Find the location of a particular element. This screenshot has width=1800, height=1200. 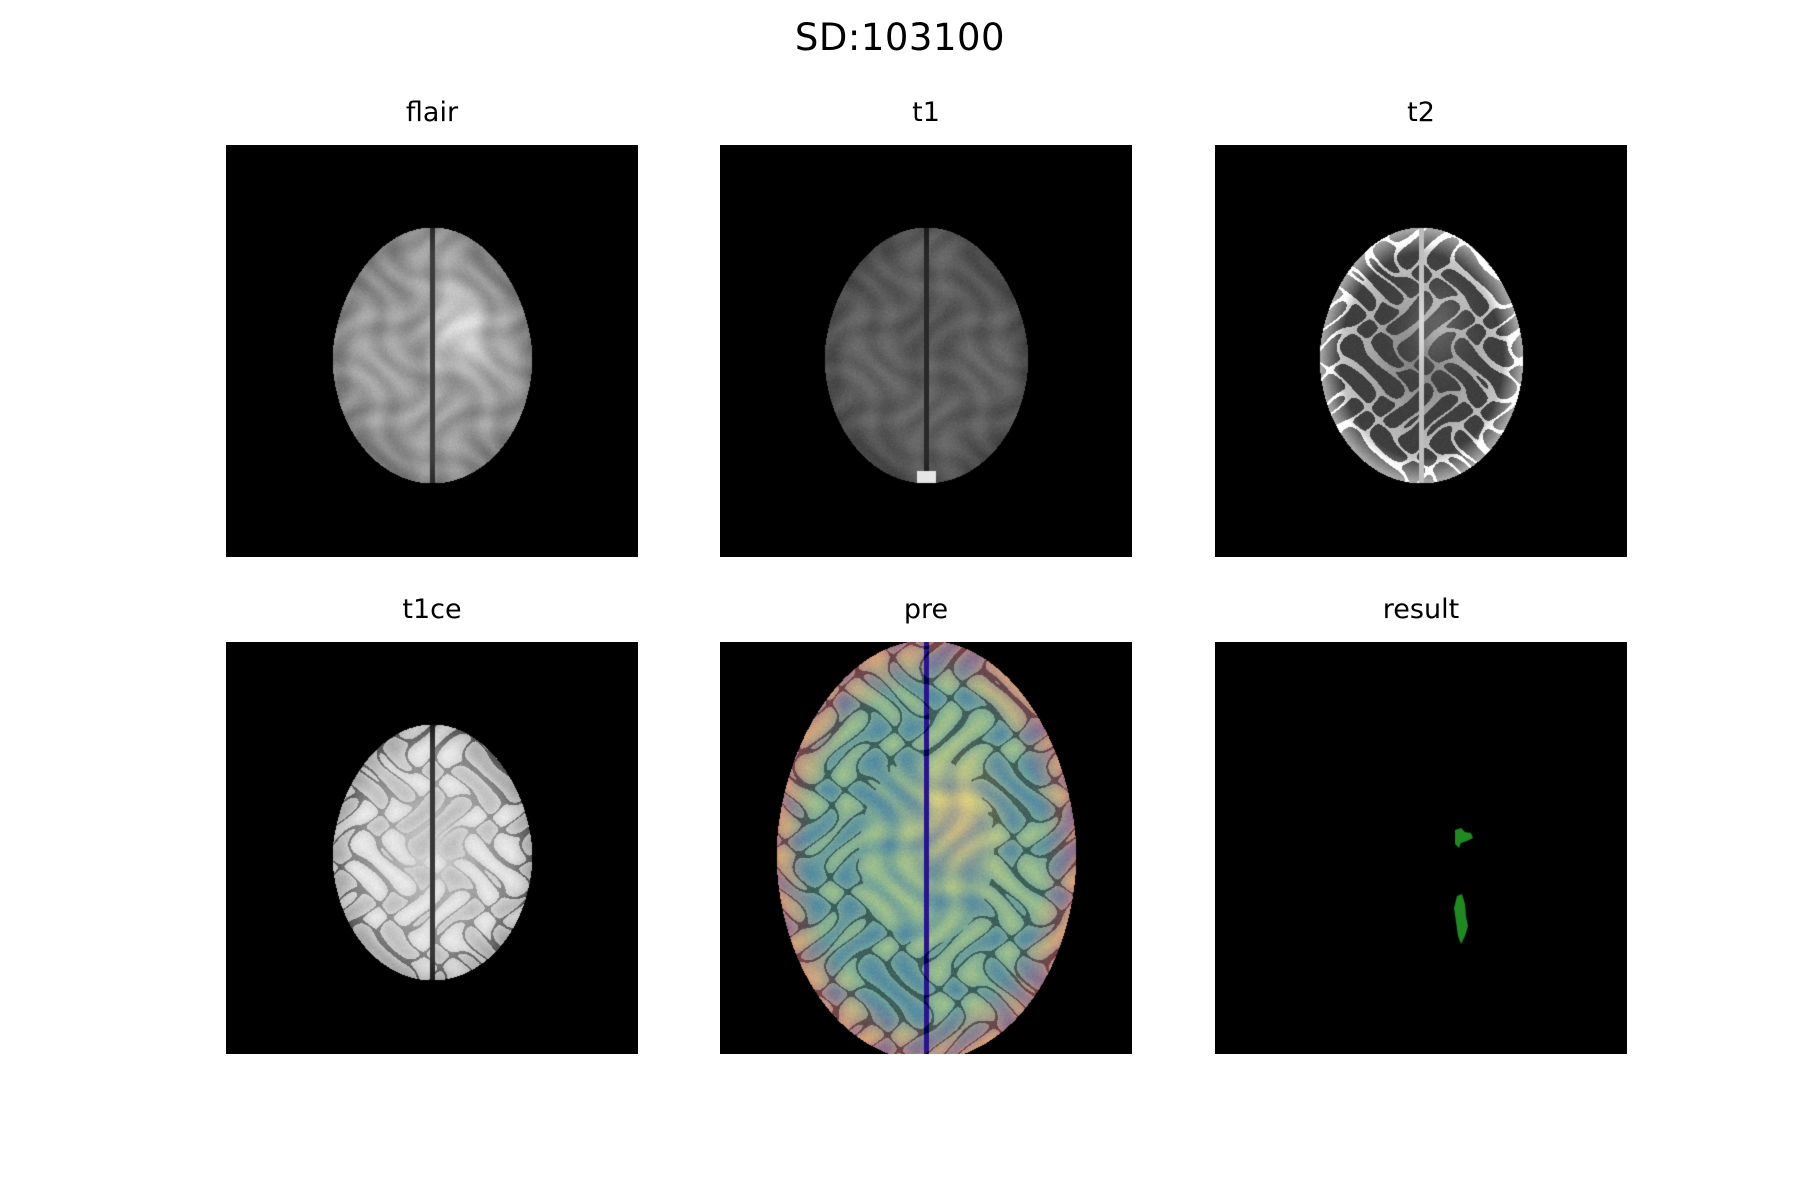

panel-title-t1ce: t1ce is located at coordinates (432, 609).